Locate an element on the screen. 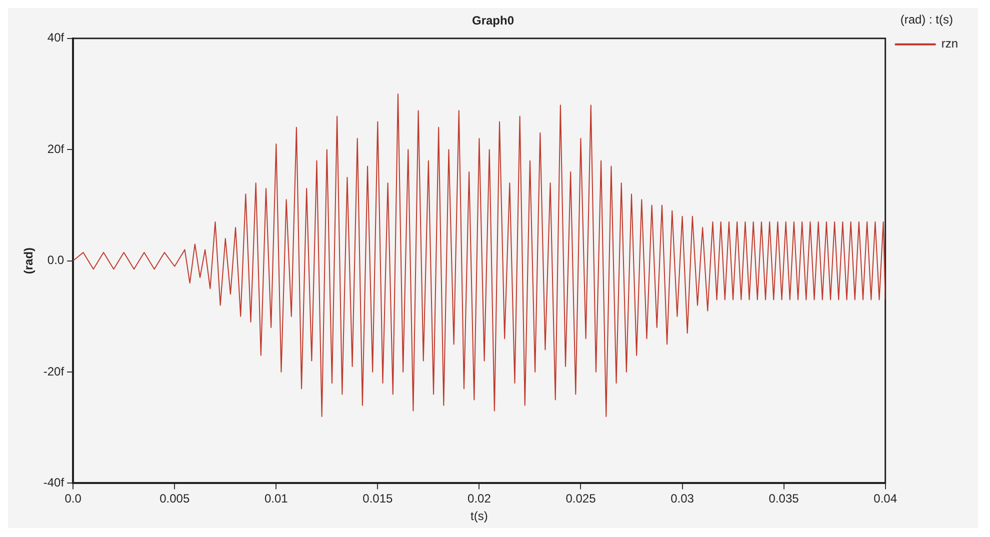  y-tick-label: 0.0 is located at coordinates (55, 260).